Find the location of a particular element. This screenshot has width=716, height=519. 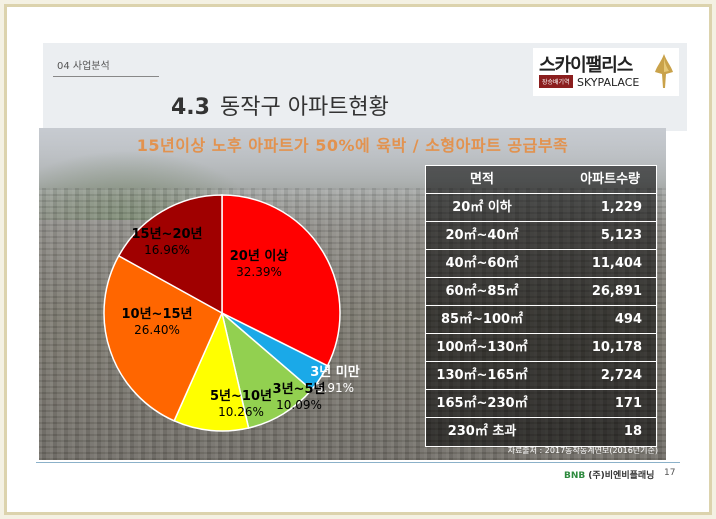

cell-area: 230㎡ 초과 is located at coordinates (482, 431).